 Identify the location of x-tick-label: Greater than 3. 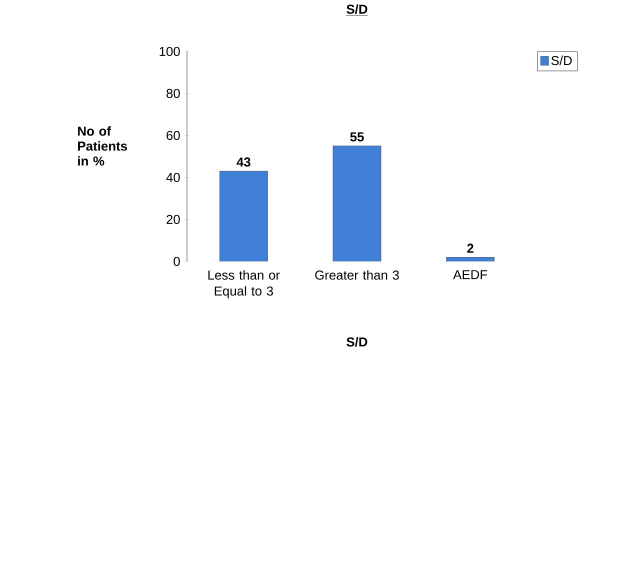
(357, 275).